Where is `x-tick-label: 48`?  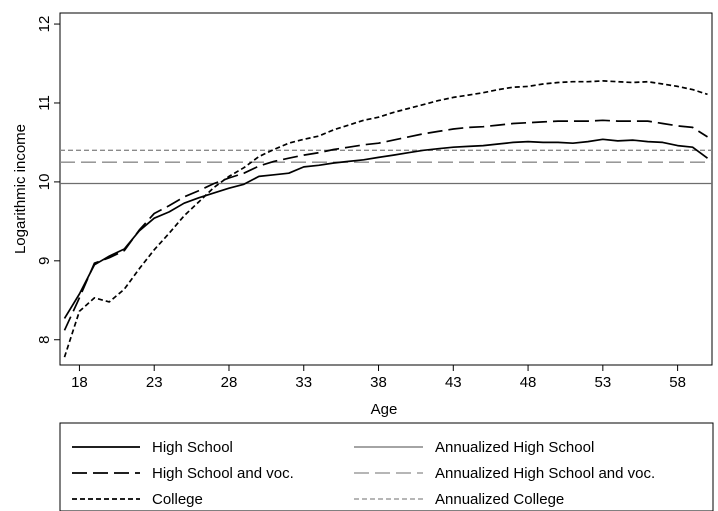
x-tick-label: 48 is located at coordinates (528, 382).